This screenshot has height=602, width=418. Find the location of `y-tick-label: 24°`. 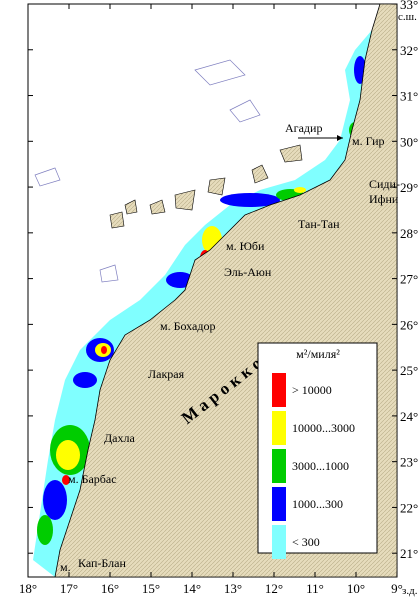

y-tick-label: 24° is located at coordinates (409, 416).